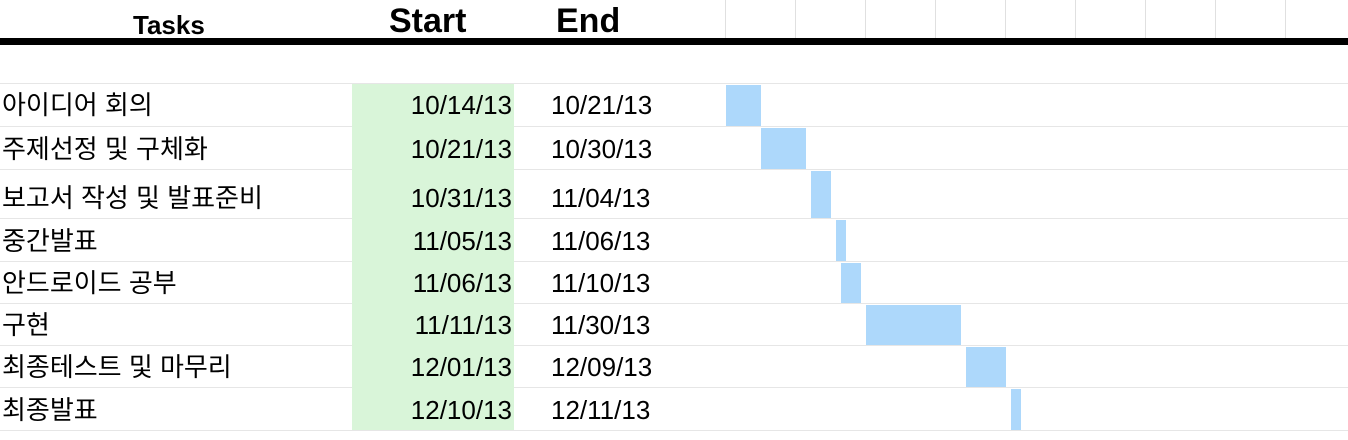  Describe the element at coordinates (433, 257) in the screenshot. I see `start-column-fill` at that location.